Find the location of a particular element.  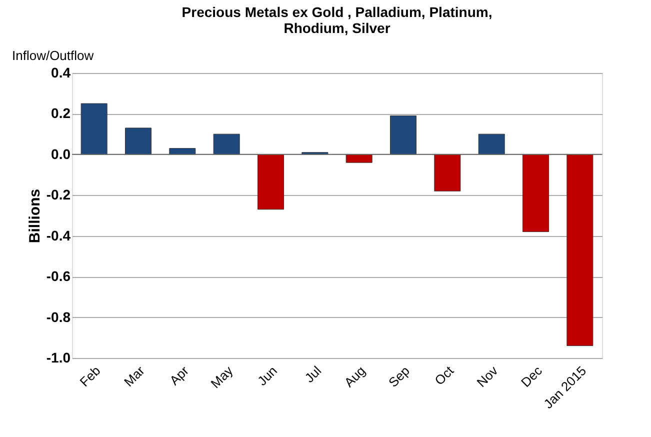

y-tick-label: 0.0 is located at coordinates (61, 154).